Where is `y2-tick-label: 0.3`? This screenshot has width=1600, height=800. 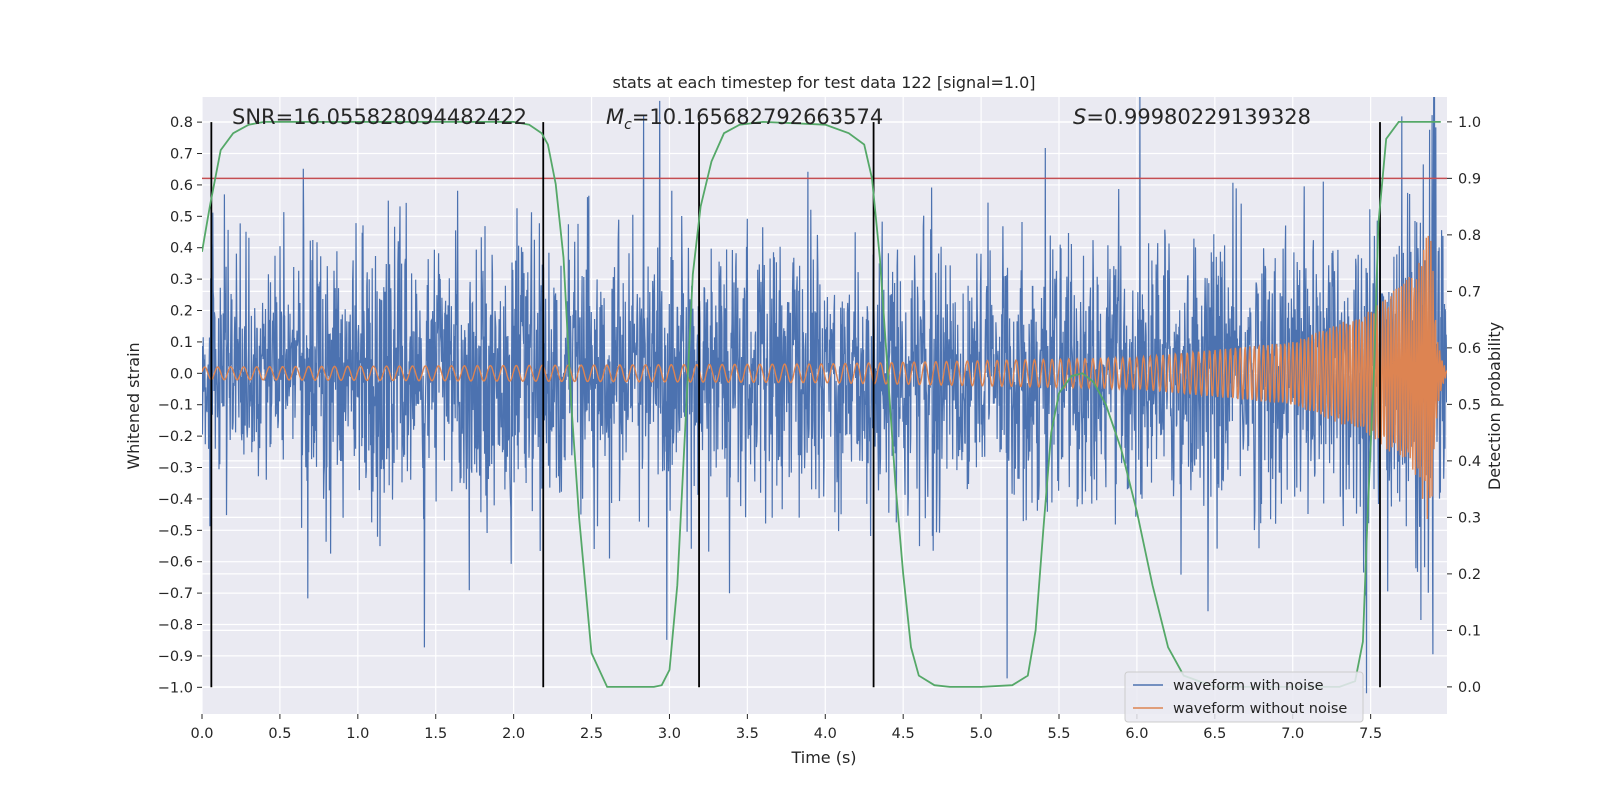 y2-tick-label: 0.3 is located at coordinates (1469, 518).